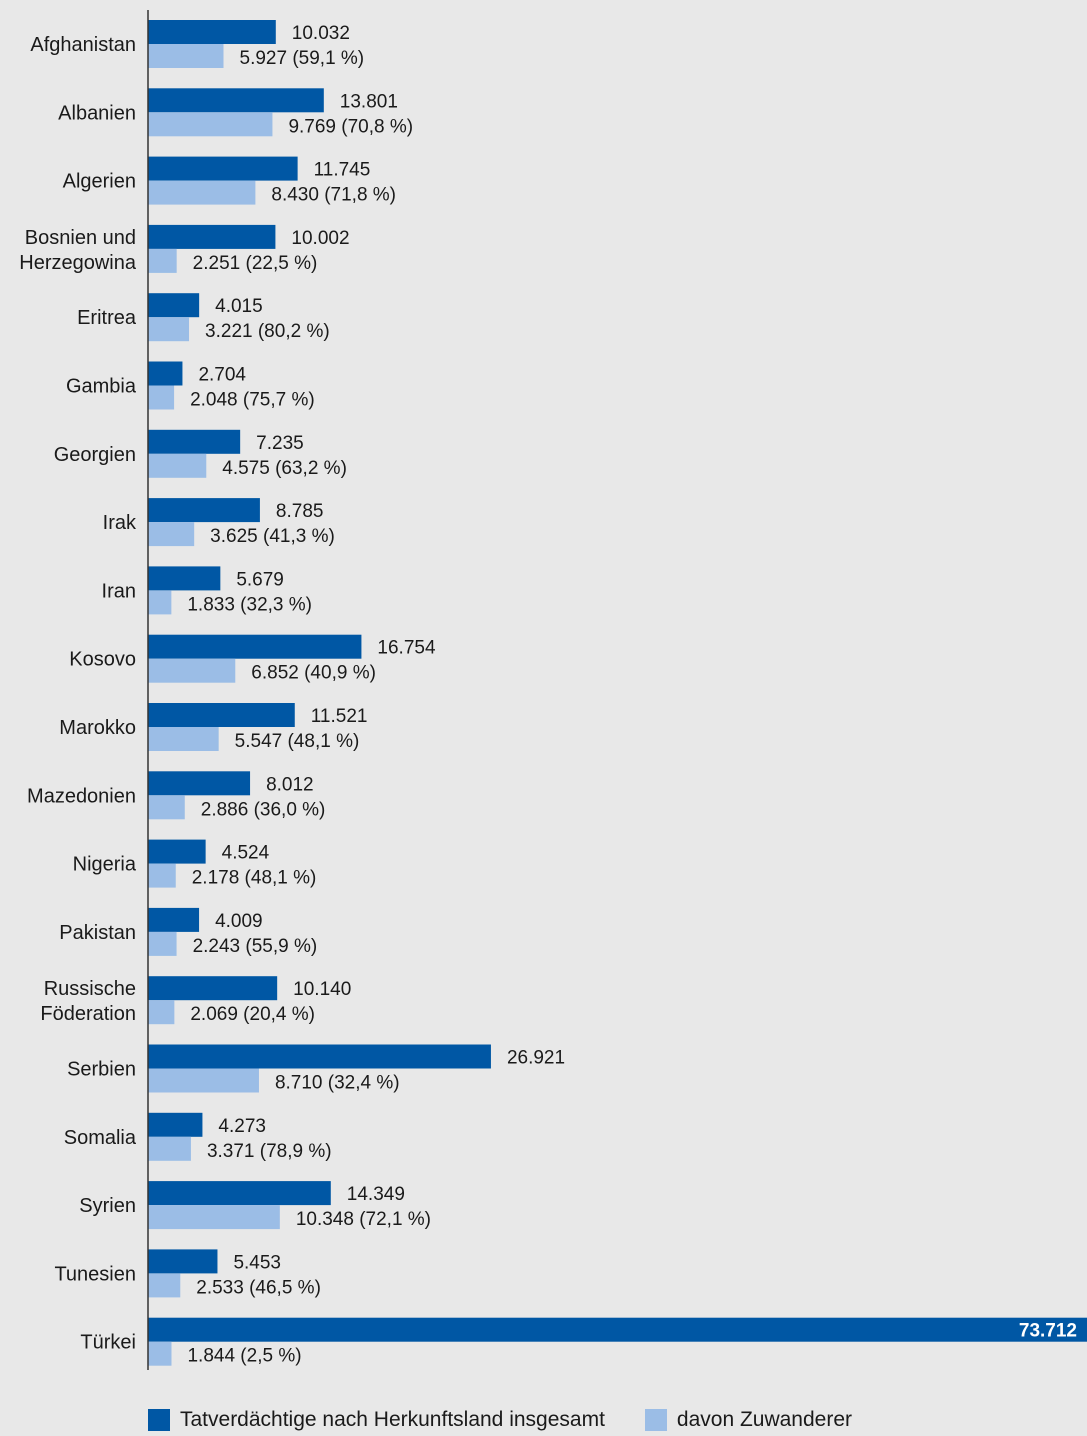 The image size is (1087, 1436). Describe the element at coordinates (120, 523) in the screenshot. I see `category-label: Irak` at that location.